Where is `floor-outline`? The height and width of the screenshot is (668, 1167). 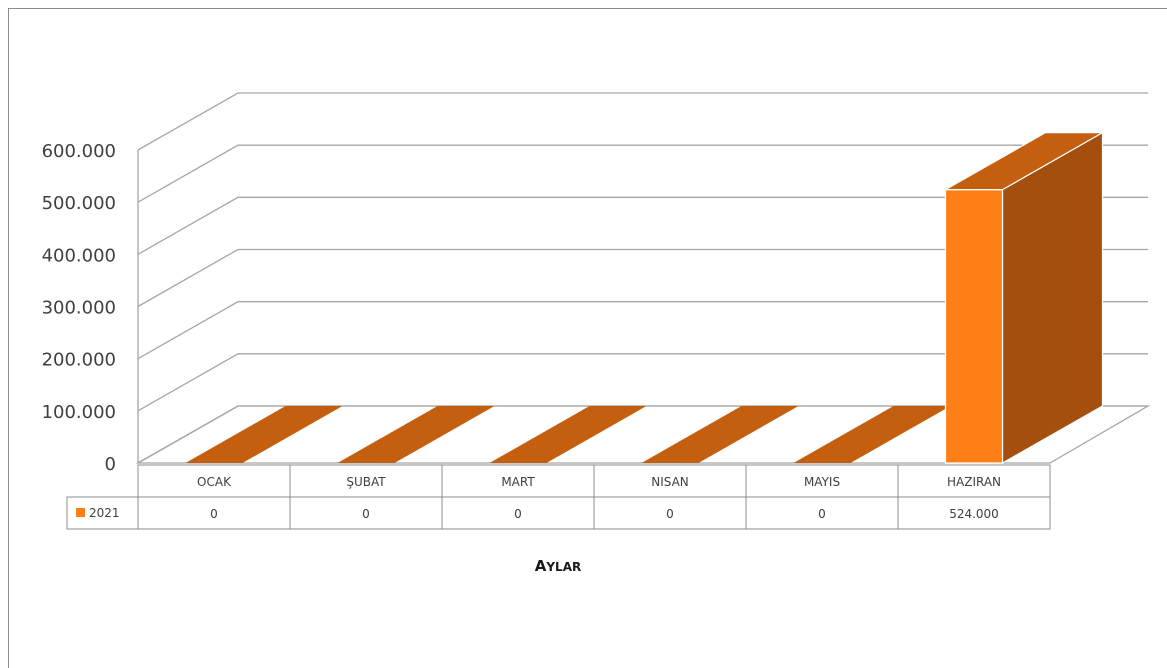
floor-outline is located at coordinates (643, 434).